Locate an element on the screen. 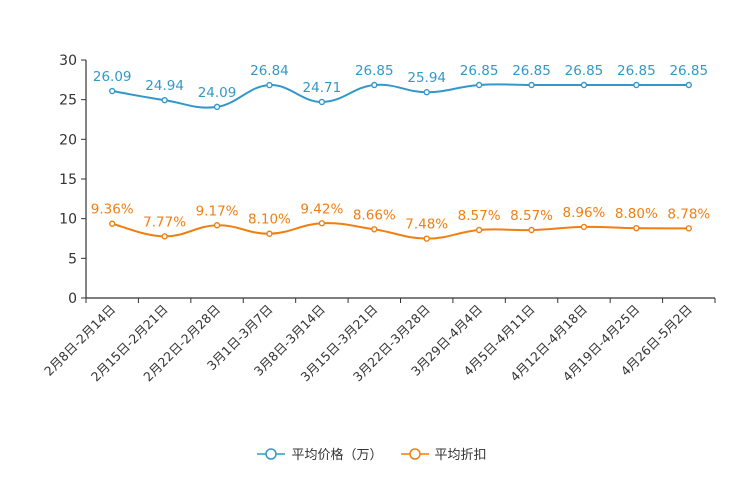 The image size is (744, 496). y-tick-label: 15 is located at coordinates (68, 180).